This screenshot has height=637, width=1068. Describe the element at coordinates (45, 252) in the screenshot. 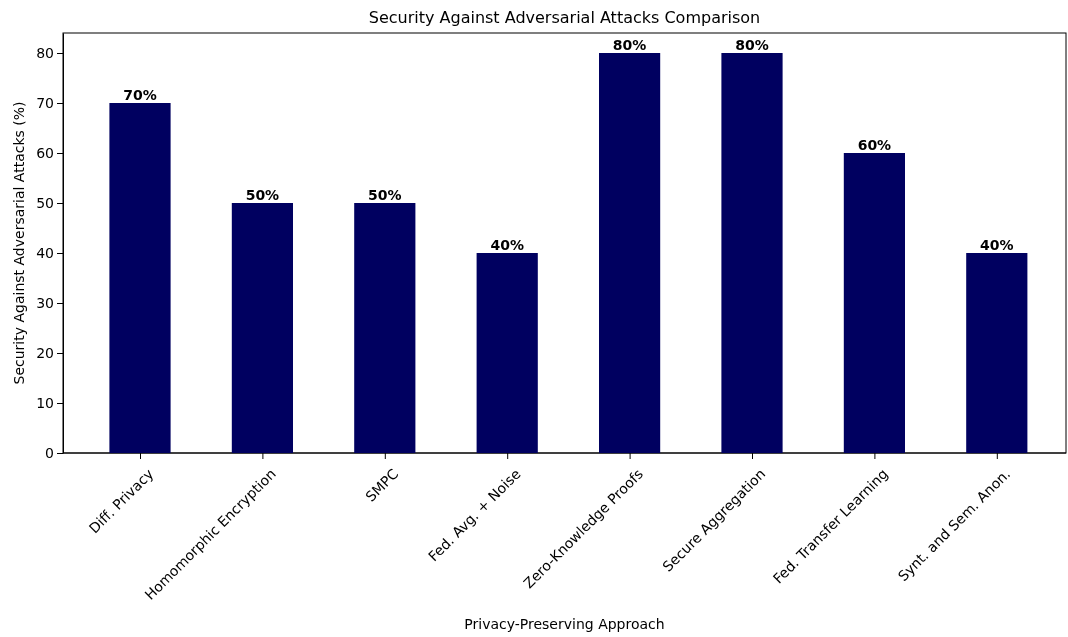

I see `y-tick-label: 40` at that location.